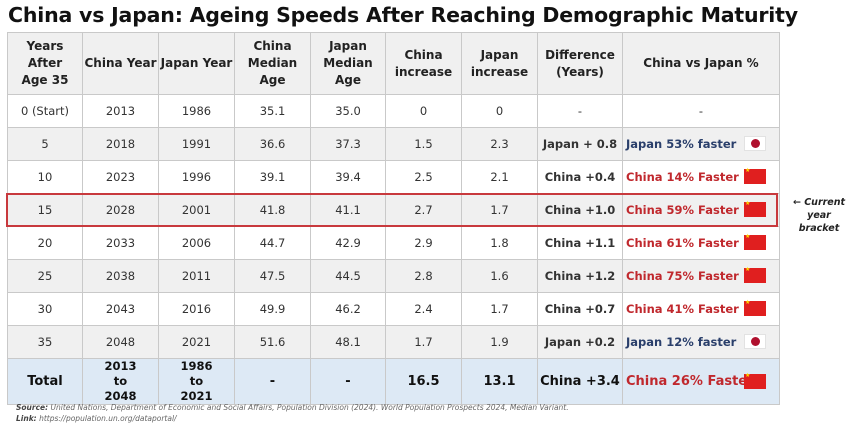  I want to click on china-increase-cell: 2.4, so click(423, 309).